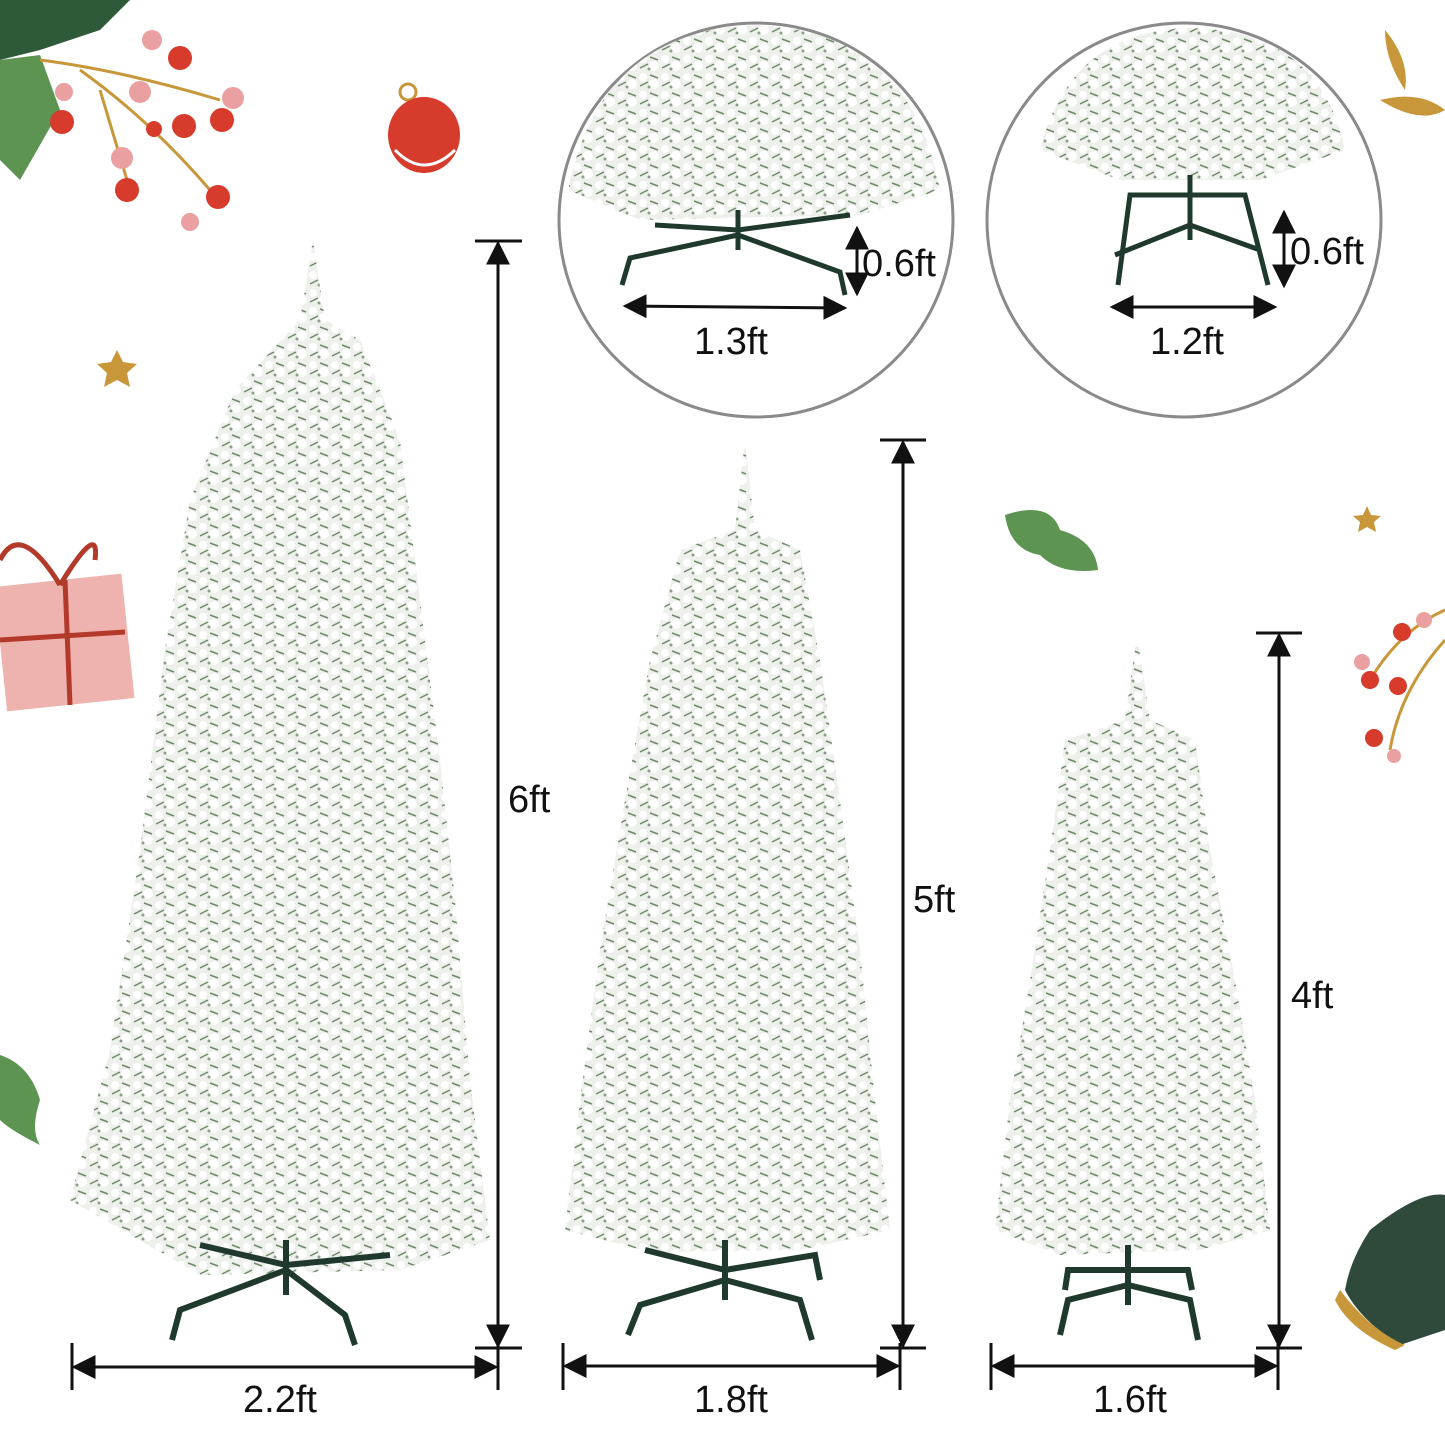 The width and height of the screenshot is (1445, 1445). I want to click on tree-4ft, so click(1132, 988).